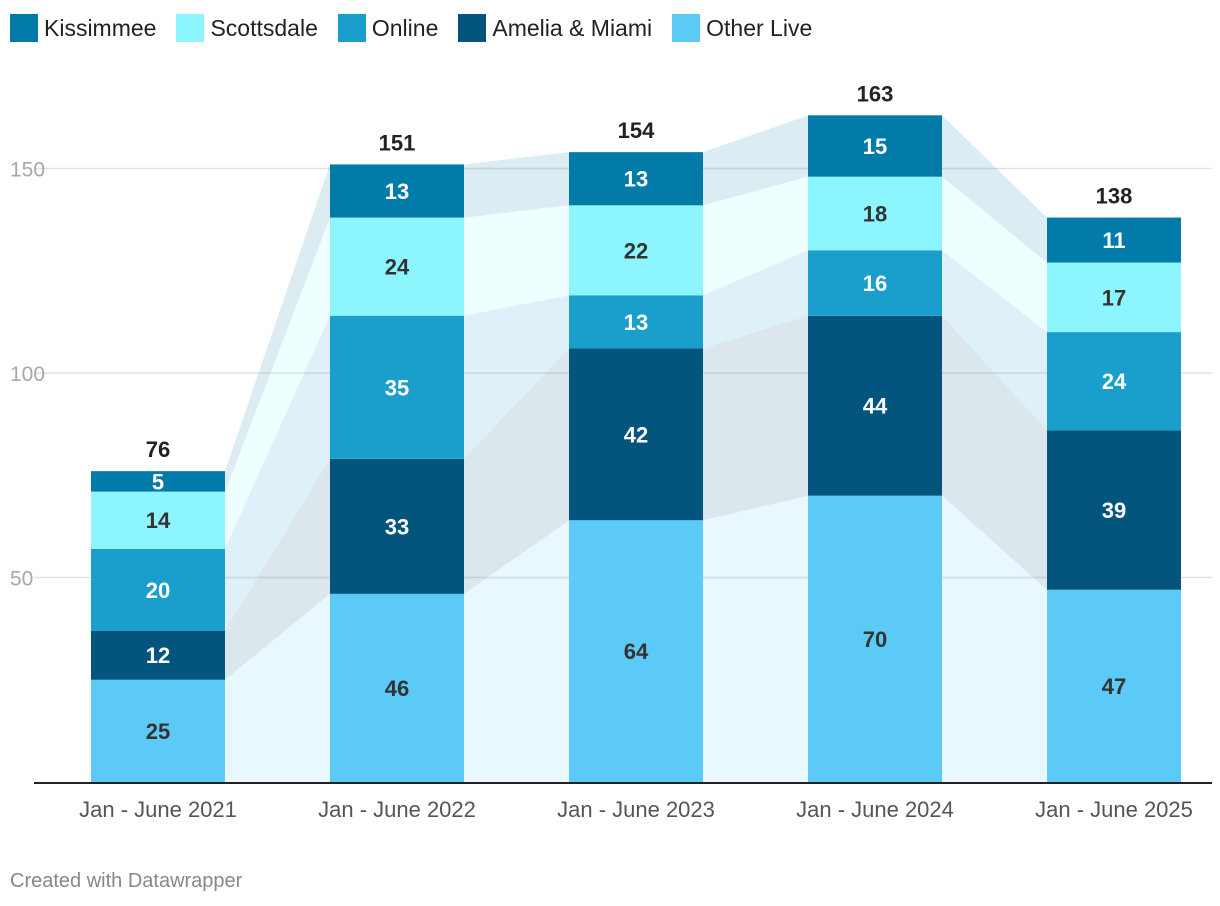 The image size is (1220, 906). I want to click on data-label-scottsdale-2: 24, so click(397, 267).